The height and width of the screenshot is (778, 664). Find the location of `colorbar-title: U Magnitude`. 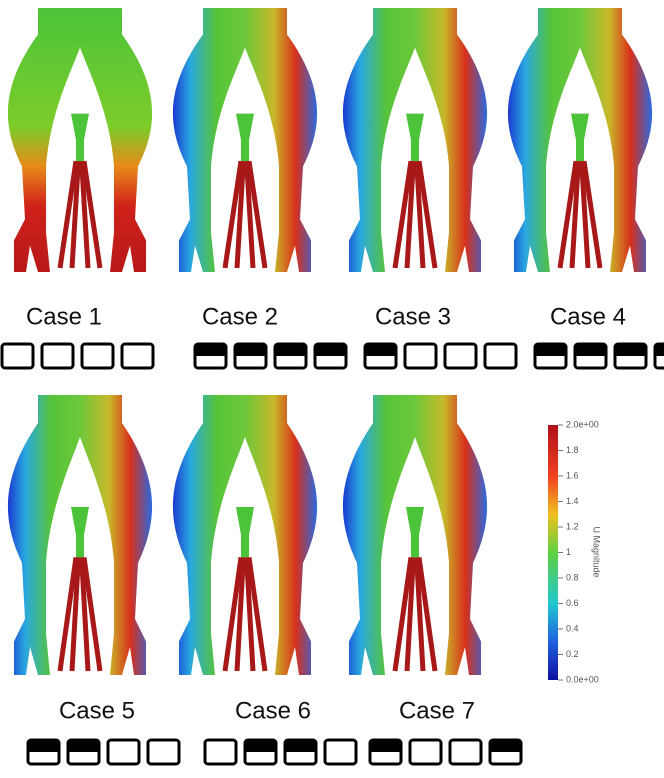

colorbar-title: U Magnitude is located at coordinates (597, 551).